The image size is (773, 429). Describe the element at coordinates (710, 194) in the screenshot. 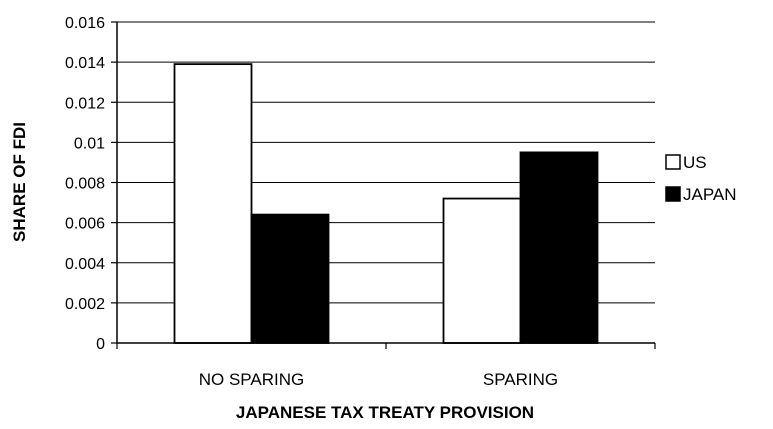

I see `legend-label-japan: JAPAN` at that location.